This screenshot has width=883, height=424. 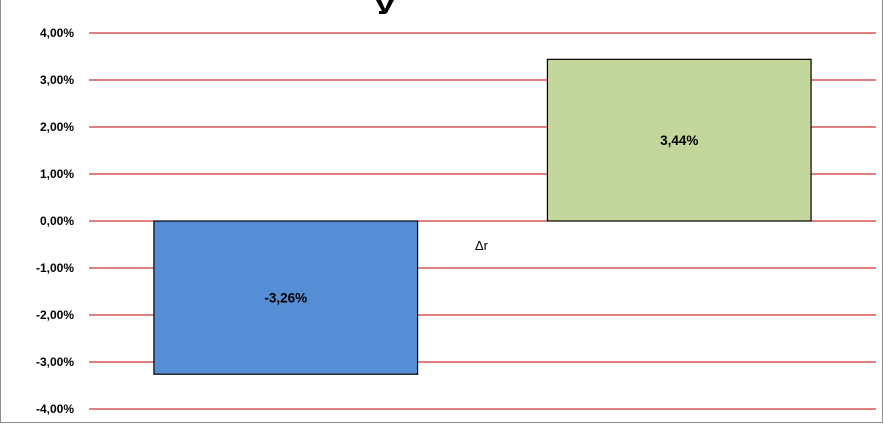 I want to click on y-tick-label: -4,00%, so click(x=55, y=409).